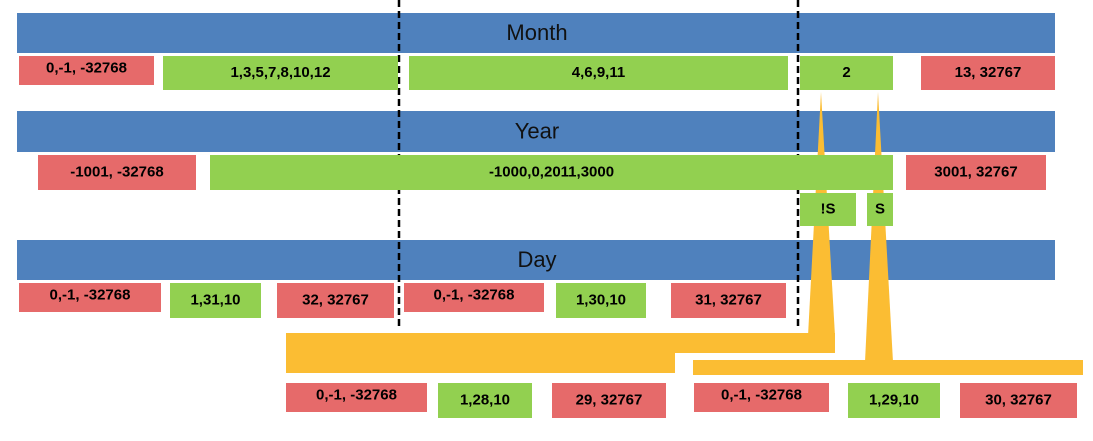 The height and width of the screenshot is (441, 1093). I want to click on value-label: 32, 32767, so click(335, 299).